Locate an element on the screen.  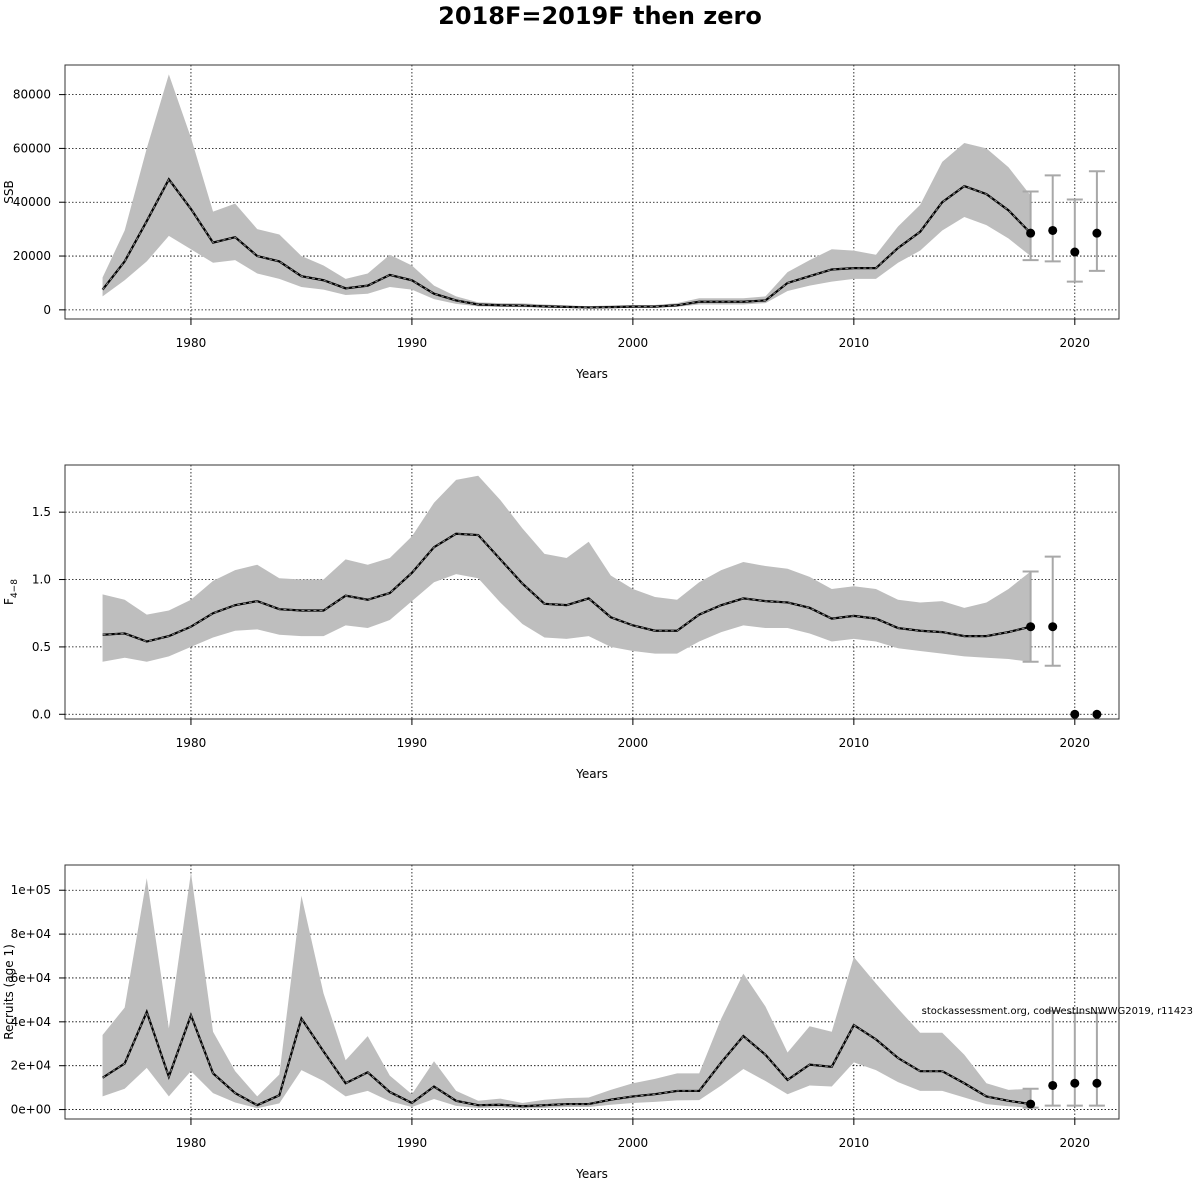
chart-recruits-y-tick-label: 0e+00 is located at coordinates (31, 1110).